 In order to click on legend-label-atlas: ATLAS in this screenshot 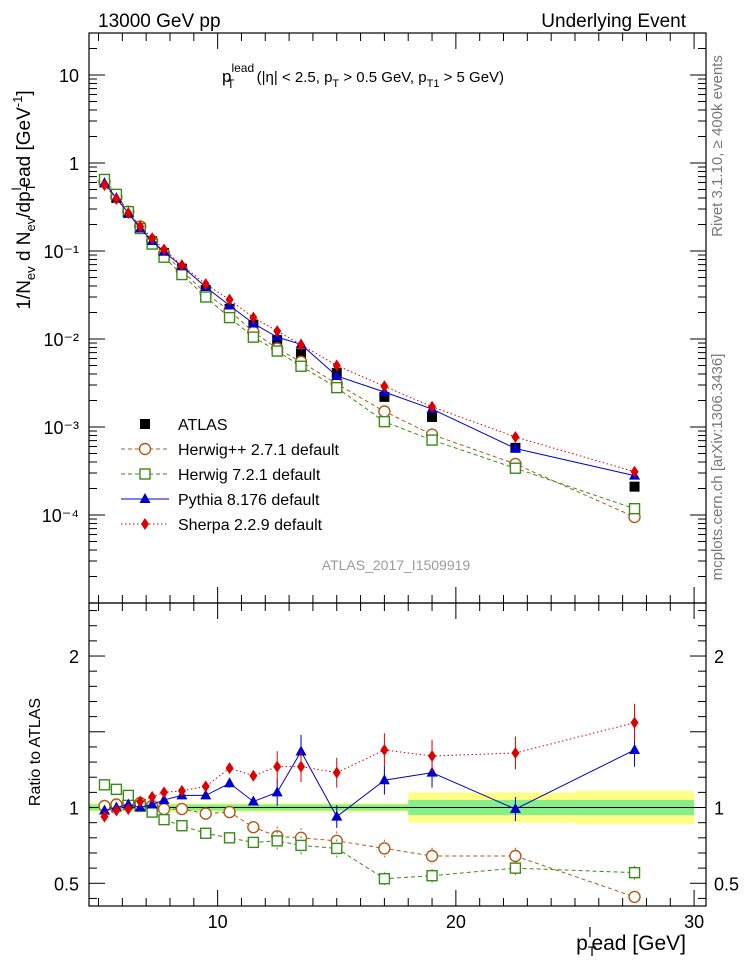, I will do `click(203, 425)`.